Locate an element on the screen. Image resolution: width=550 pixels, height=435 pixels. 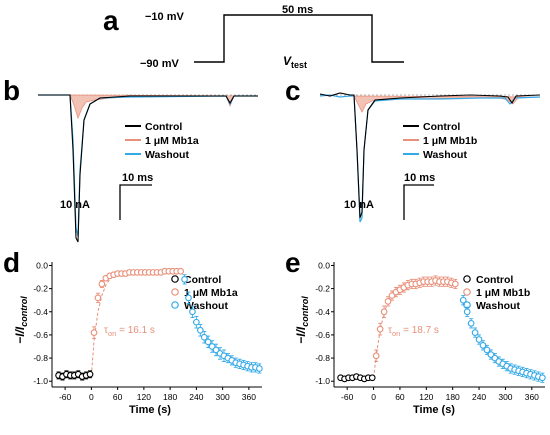
holding-voltage-label: −90 mV is located at coordinates (159, 64).